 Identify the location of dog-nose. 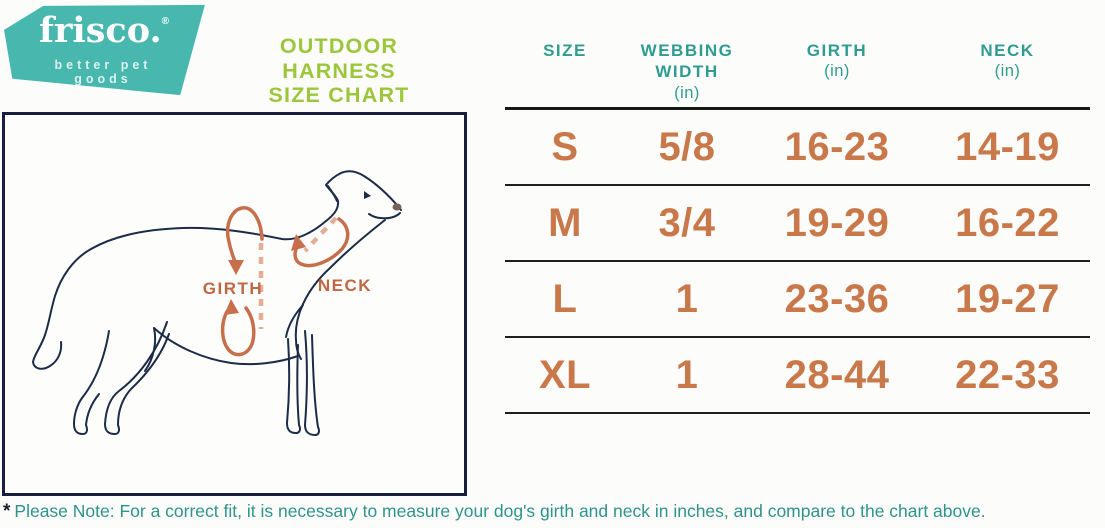
(397, 207).